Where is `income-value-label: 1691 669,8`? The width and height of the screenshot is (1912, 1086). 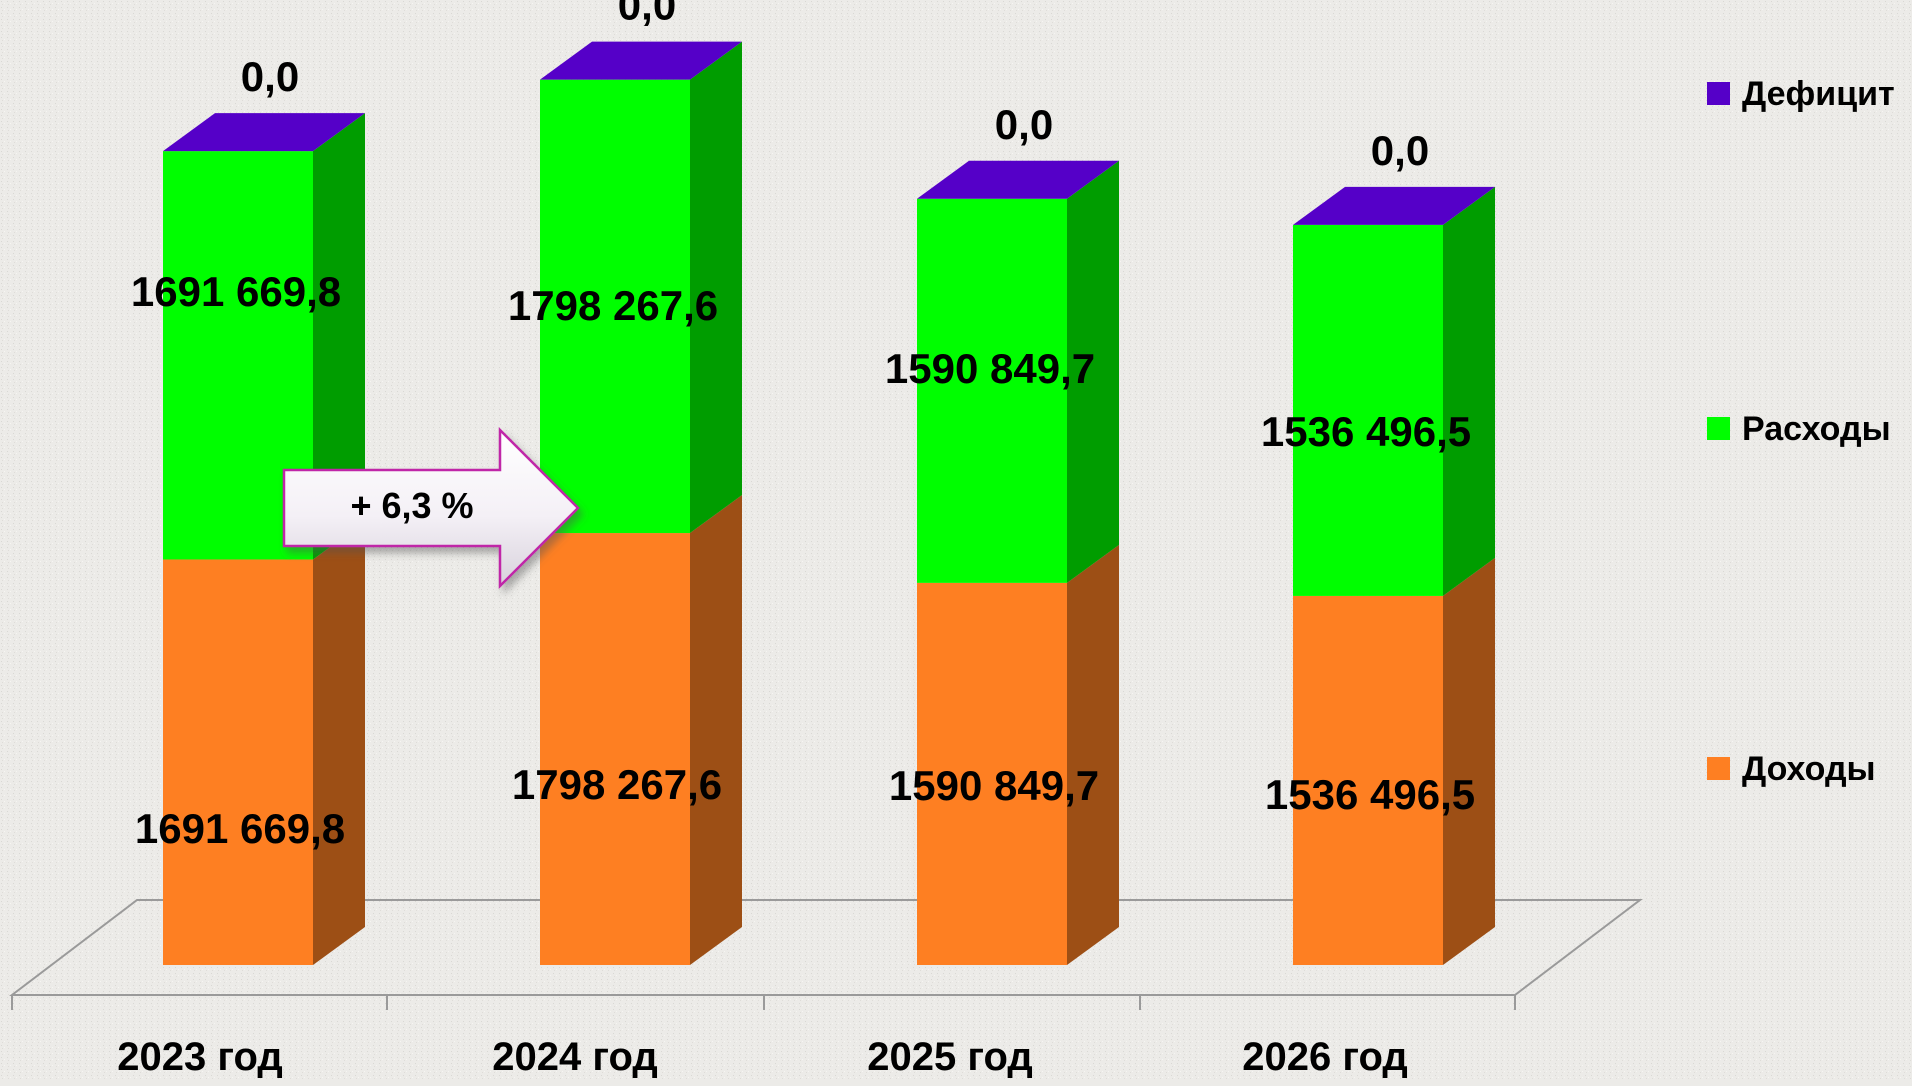 income-value-label: 1691 669,8 is located at coordinates (240, 828).